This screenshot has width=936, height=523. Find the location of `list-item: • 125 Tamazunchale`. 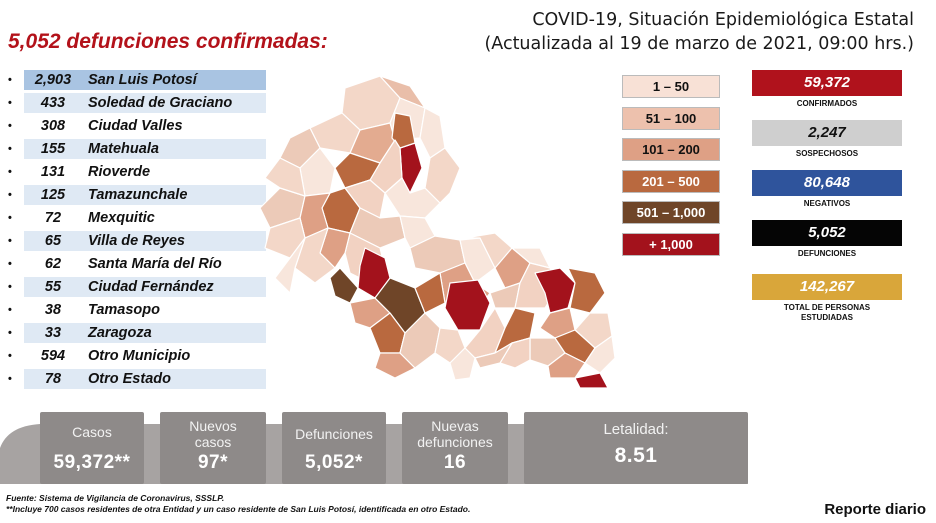

list-item: • 125 Tamazunchale is located at coordinates (136, 194).